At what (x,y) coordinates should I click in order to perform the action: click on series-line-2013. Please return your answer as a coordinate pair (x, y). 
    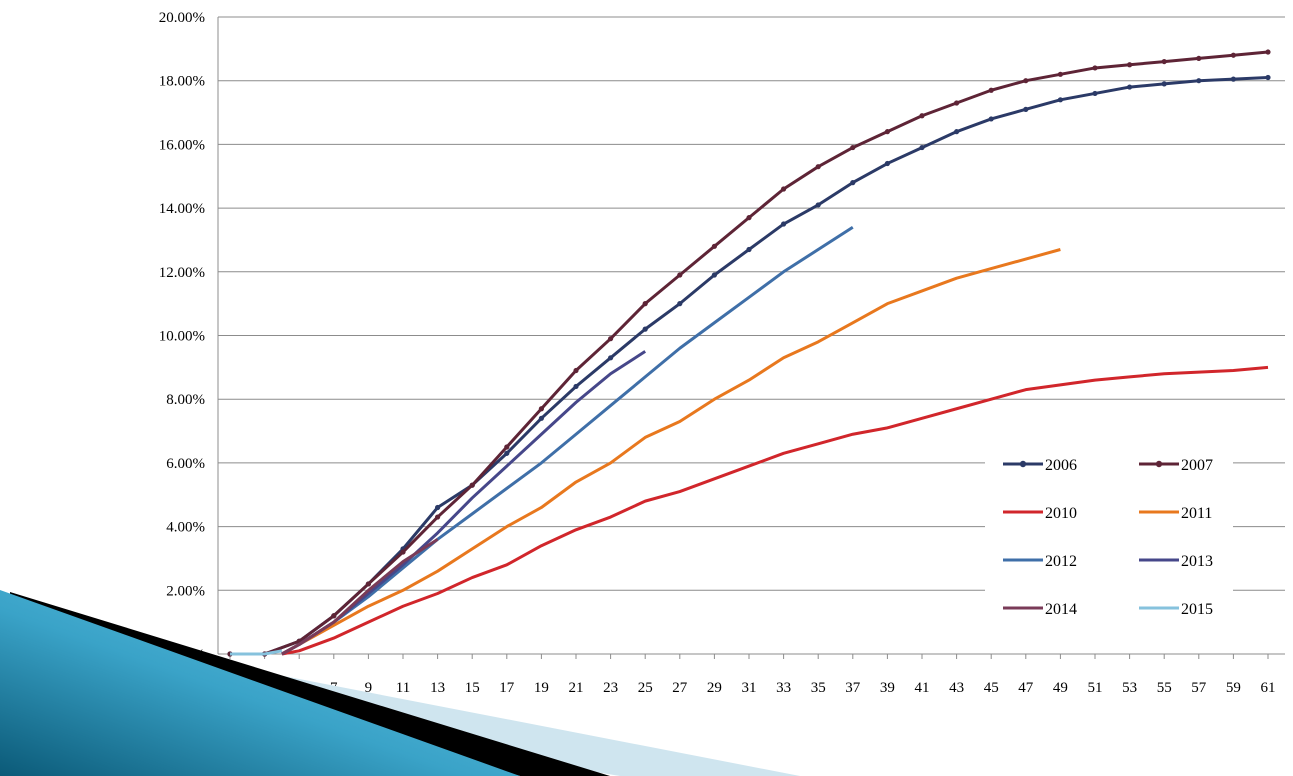
    Looking at the image, I should click on (464, 503).